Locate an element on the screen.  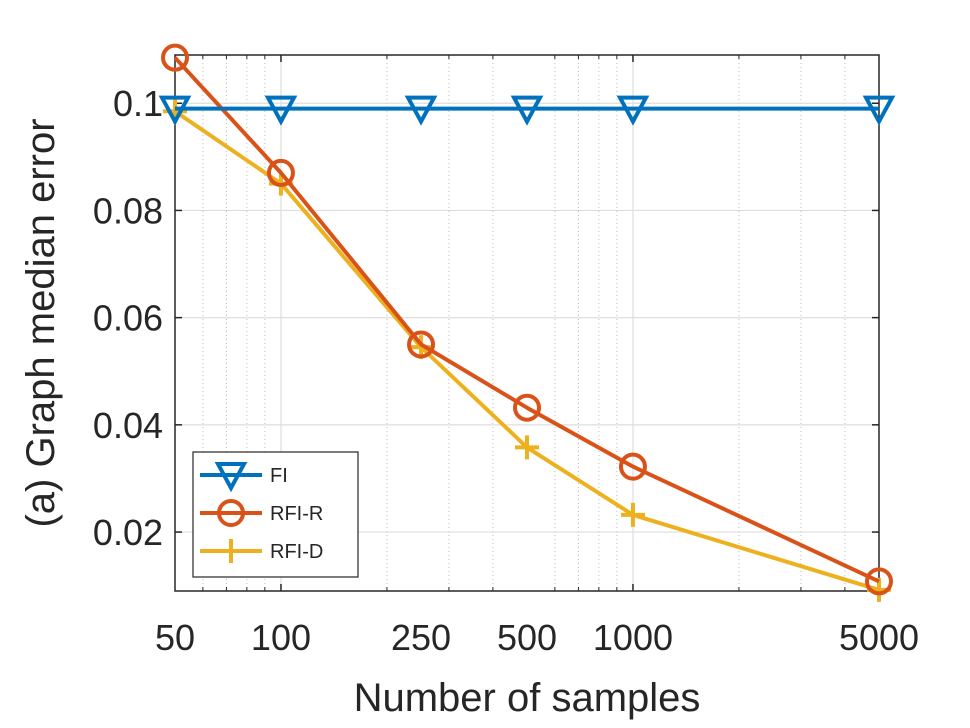
y-tick-label: 0.08 is located at coordinates (128, 210).